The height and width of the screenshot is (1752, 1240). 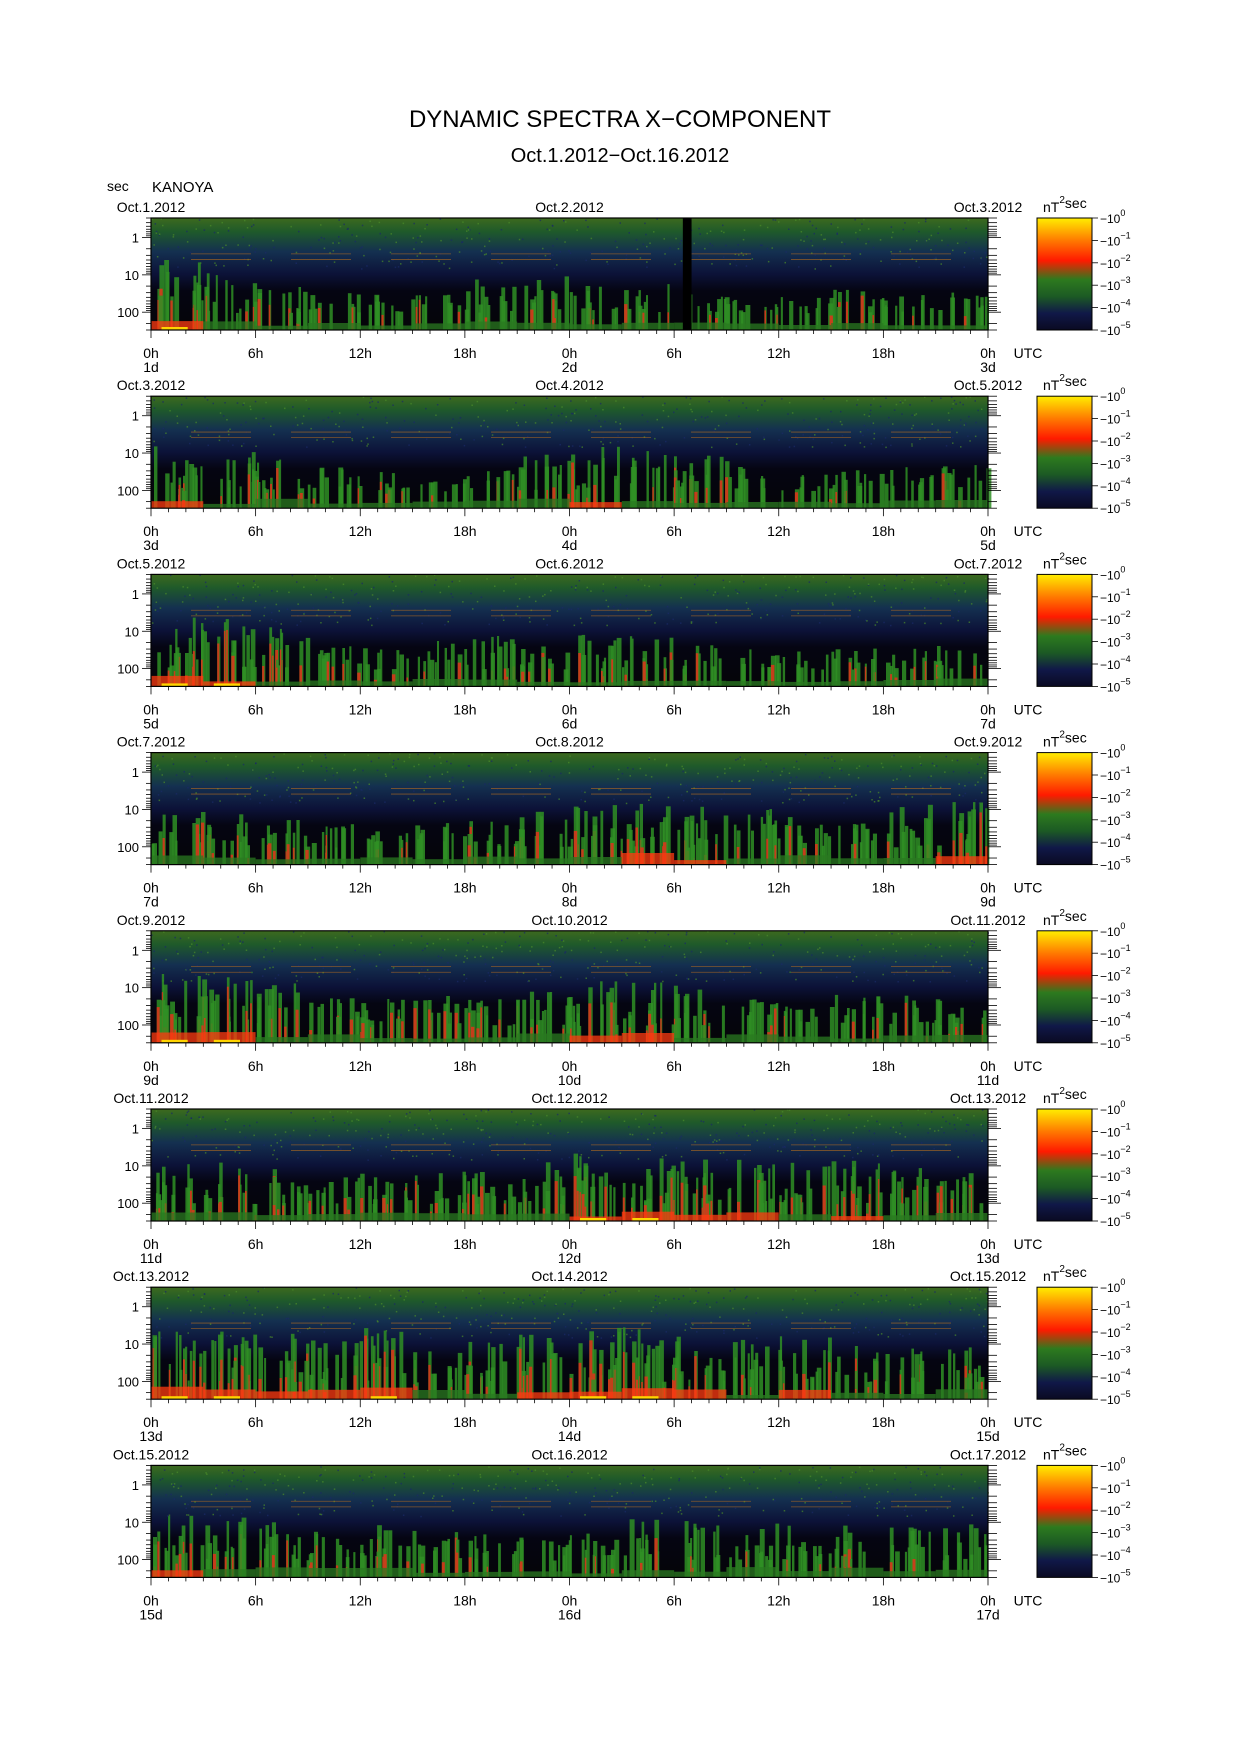 I want to click on low-frequency-band, so click(x=700, y=683).